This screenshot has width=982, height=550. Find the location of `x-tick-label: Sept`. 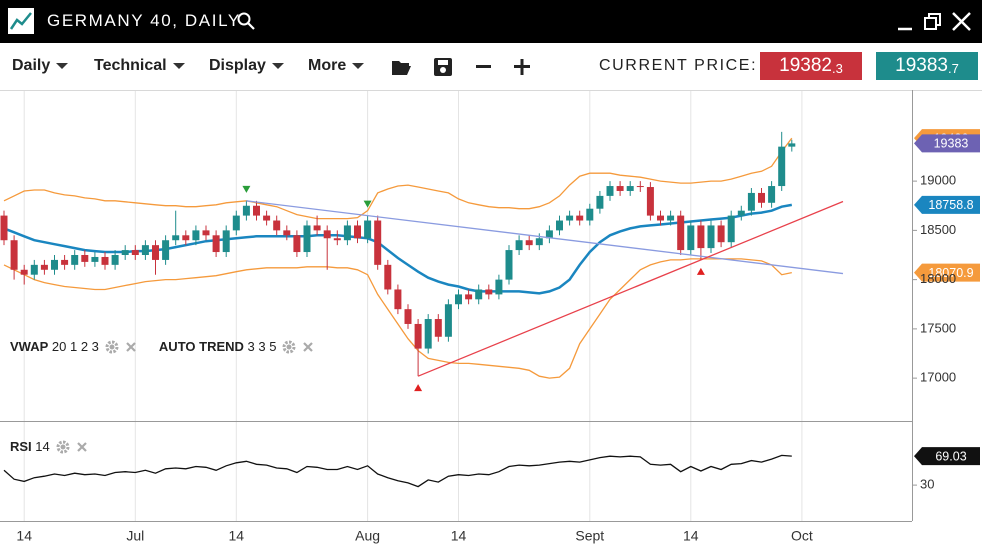

x-tick-label: Sept is located at coordinates (589, 536).